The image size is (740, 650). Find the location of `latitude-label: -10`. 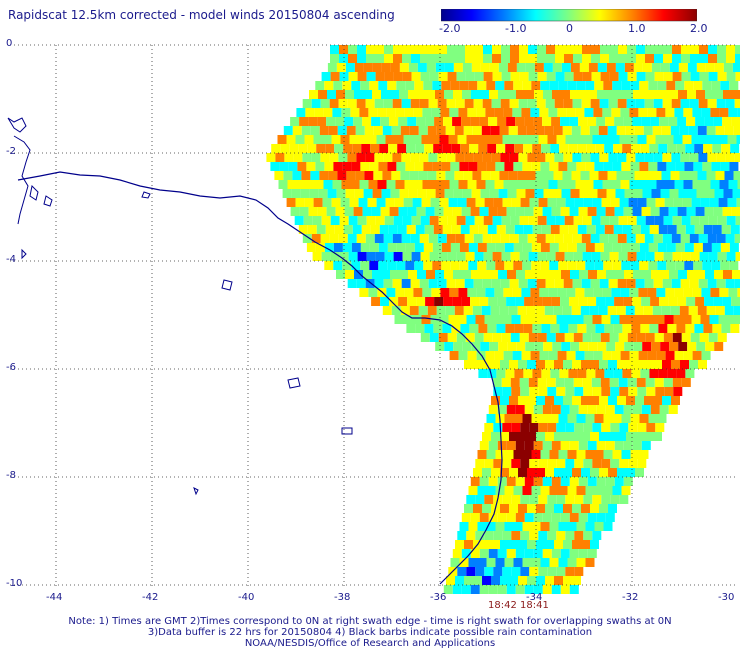

latitude-label: -10 is located at coordinates (14, 583).